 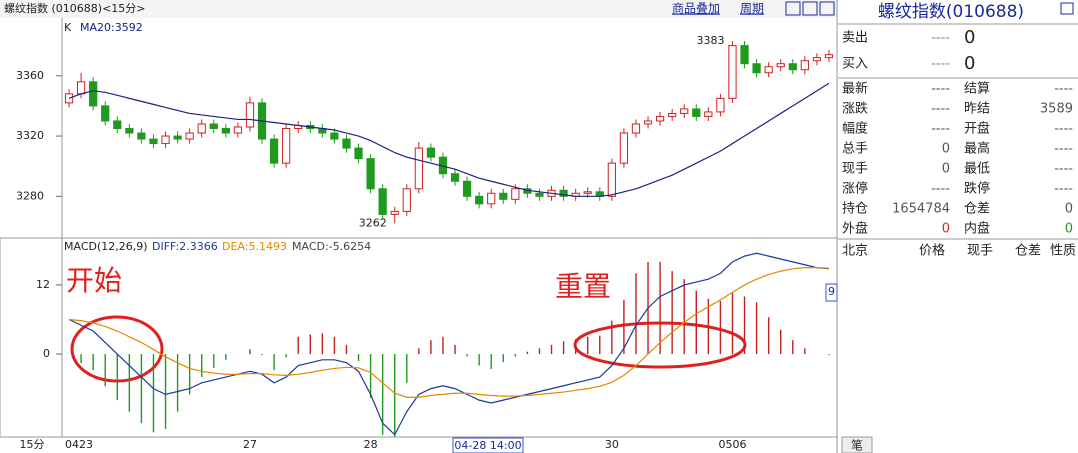 I want to click on x-tick-label: 0423, so click(x=79, y=444).